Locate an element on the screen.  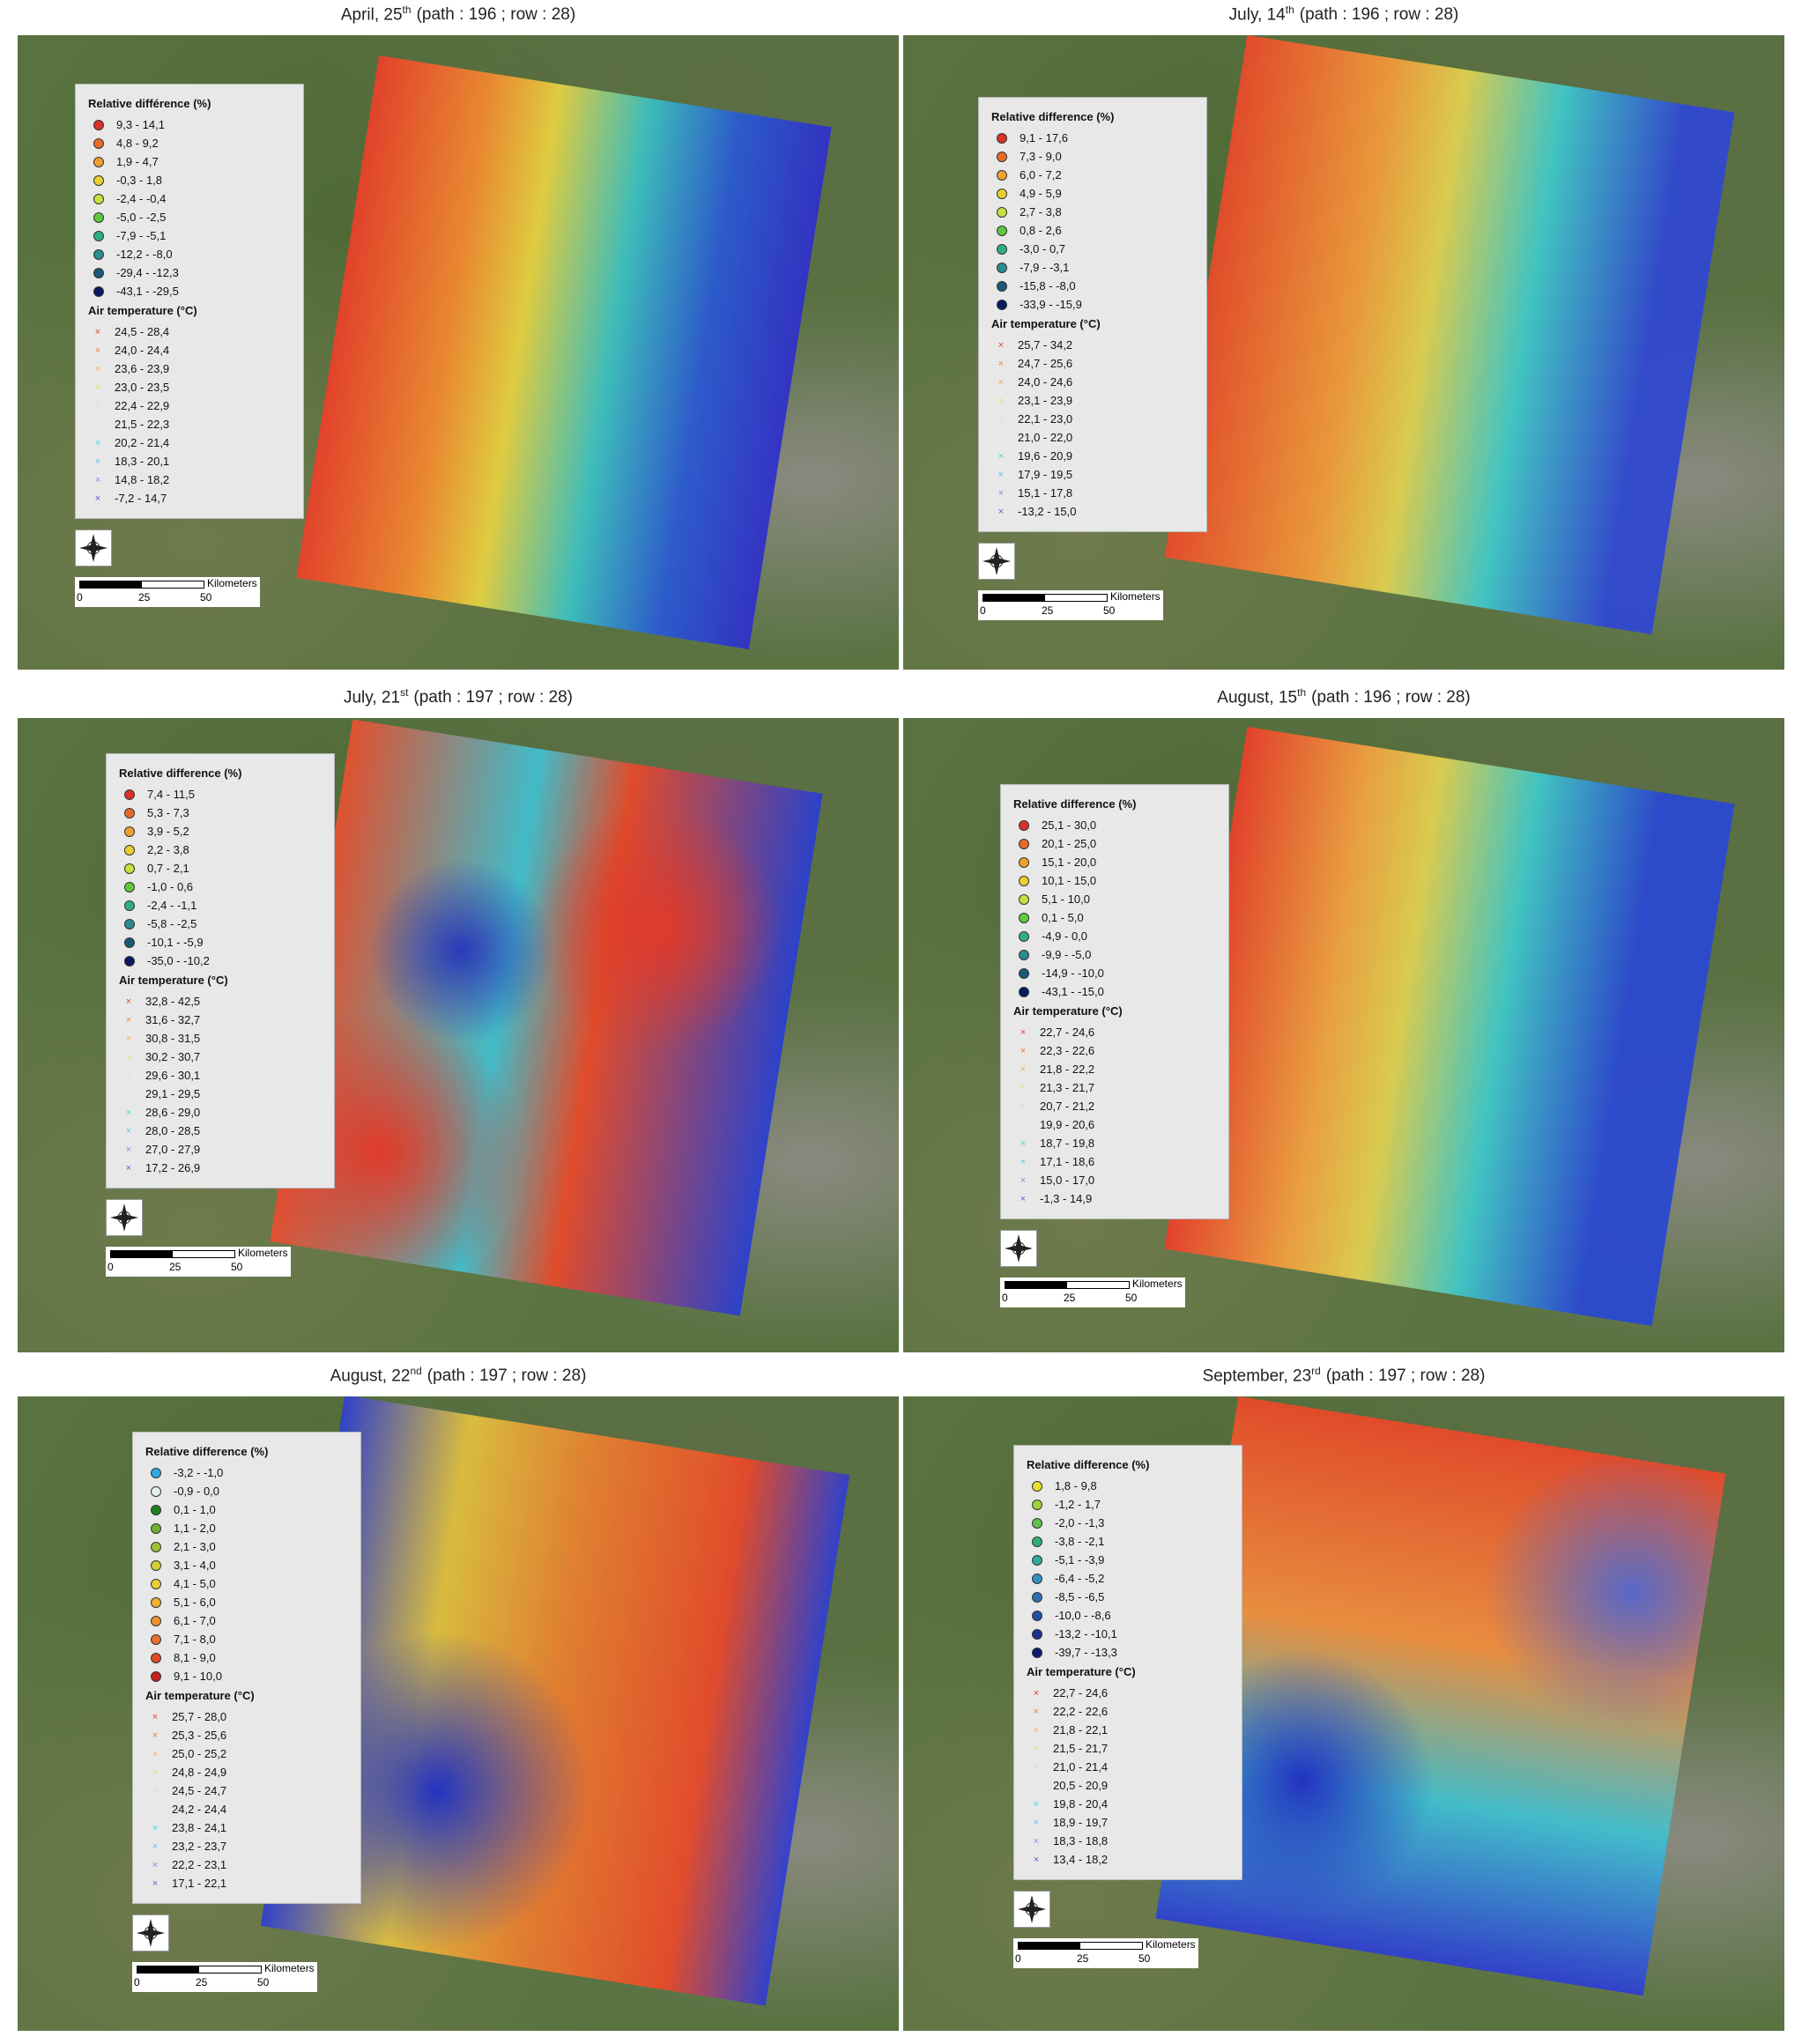
legend-label: 23,0 - 23,5 is located at coordinates (142, 387).